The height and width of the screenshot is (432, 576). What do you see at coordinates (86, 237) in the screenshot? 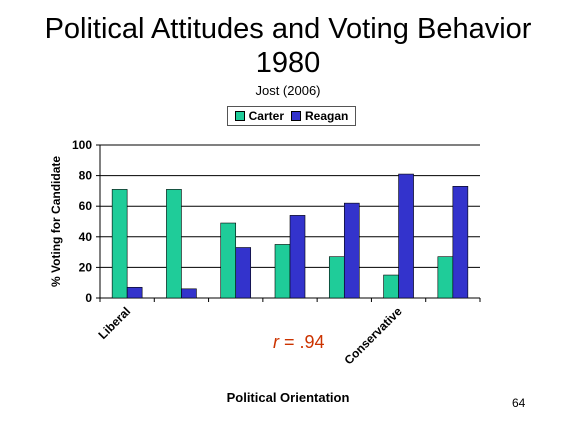
I see `y-tick-label: 40` at bounding box center [86, 237].